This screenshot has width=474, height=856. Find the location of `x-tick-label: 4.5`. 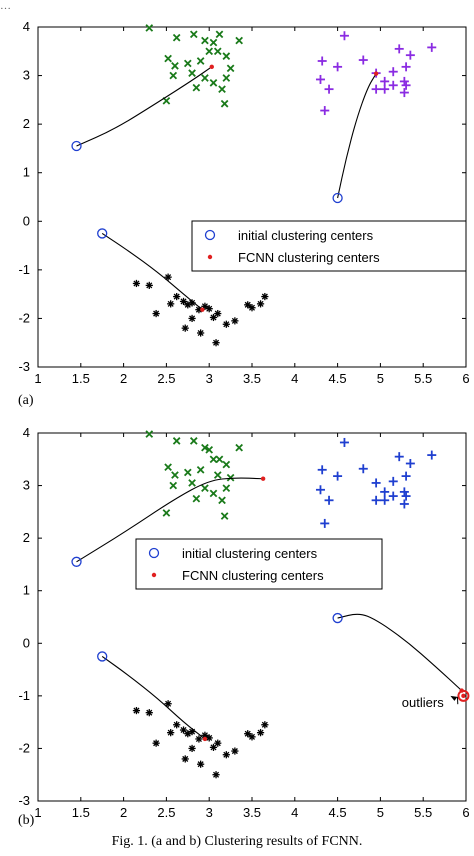

x-tick-label: 4.5 is located at coordinates (338, 812).